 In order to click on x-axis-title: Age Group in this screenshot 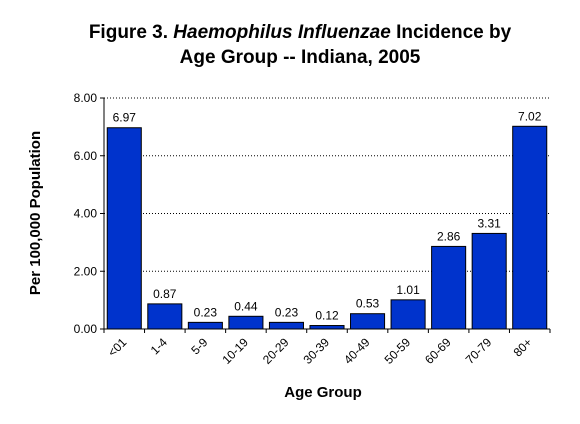, I will do `click(323, 392)`.